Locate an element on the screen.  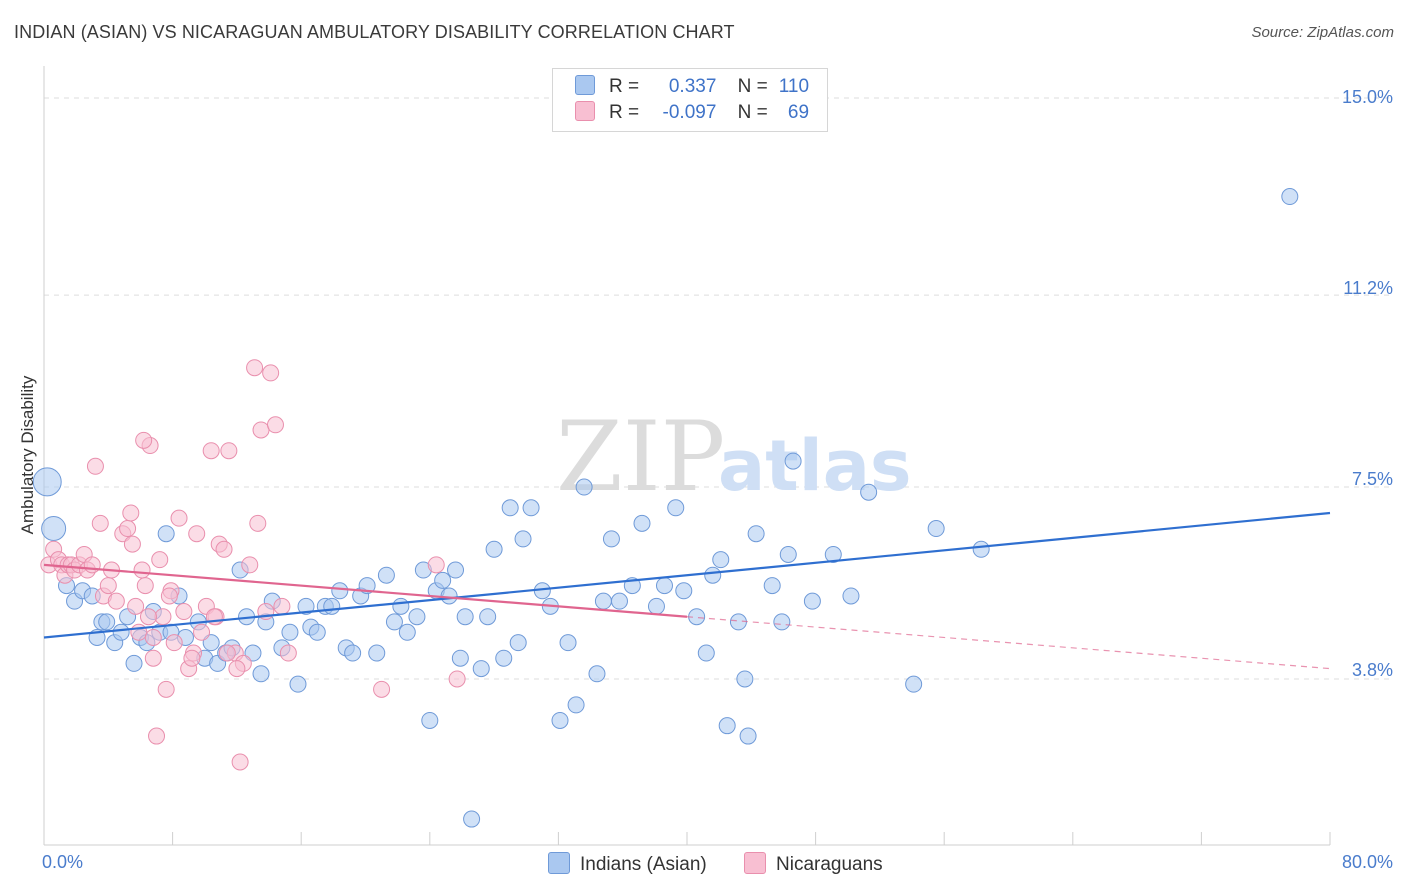
y-tick-label: 3.8% is located at coordinates (1372, 670).